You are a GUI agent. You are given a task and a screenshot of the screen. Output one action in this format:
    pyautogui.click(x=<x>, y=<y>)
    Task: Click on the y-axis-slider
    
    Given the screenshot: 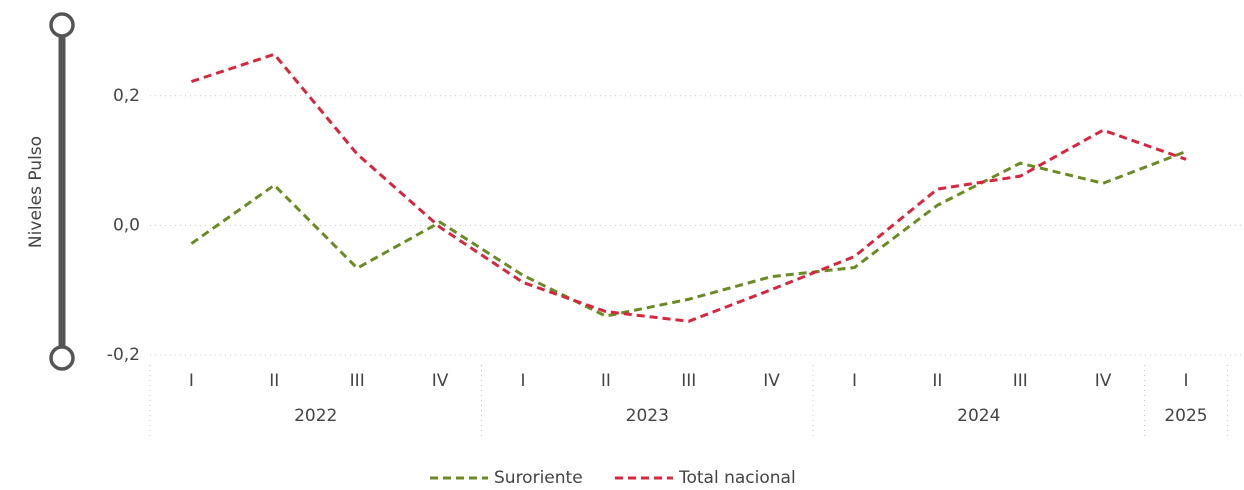 What is the action you would take?
    pyautogui.click(x=62, y=191)
    